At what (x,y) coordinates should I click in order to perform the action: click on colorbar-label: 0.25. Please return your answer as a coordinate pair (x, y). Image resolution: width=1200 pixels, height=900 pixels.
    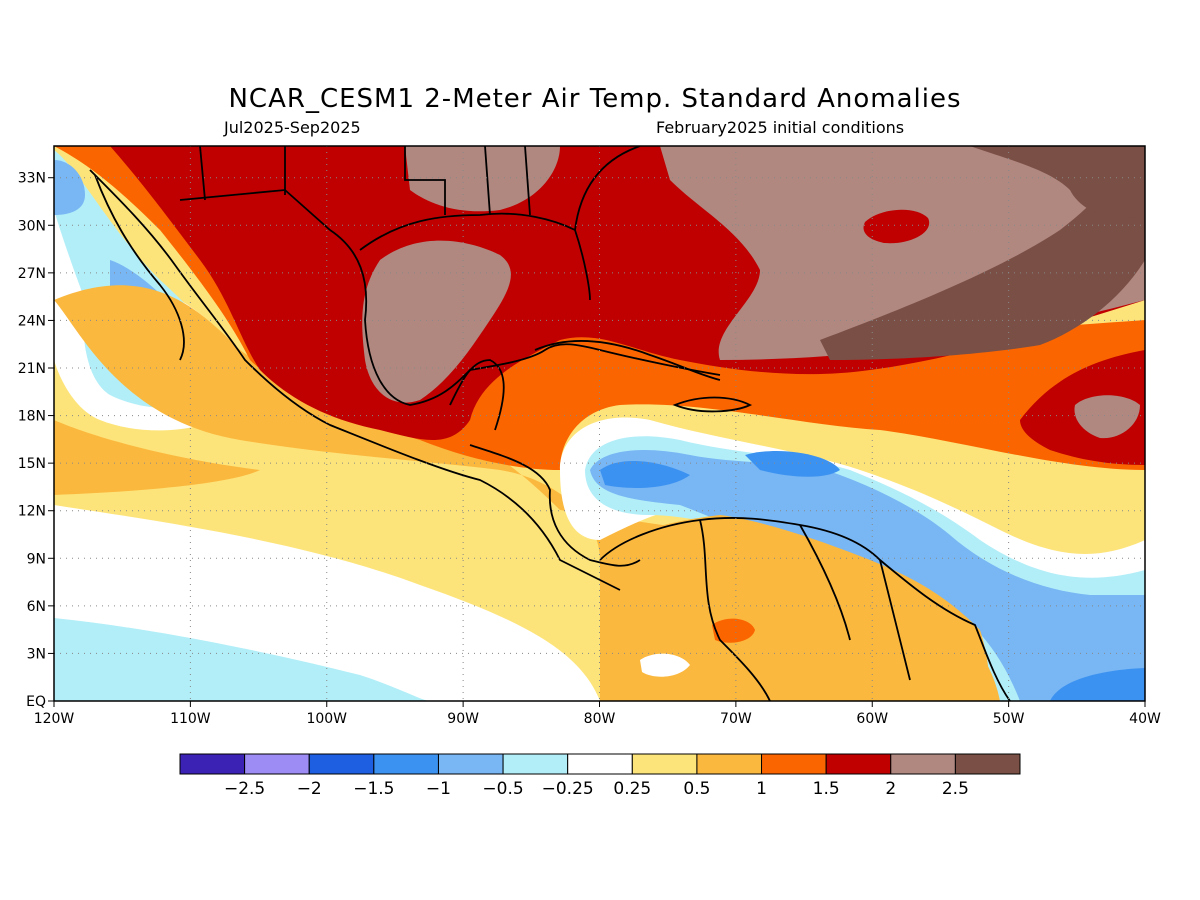
    Looking at the image, I should click on (632, 789).